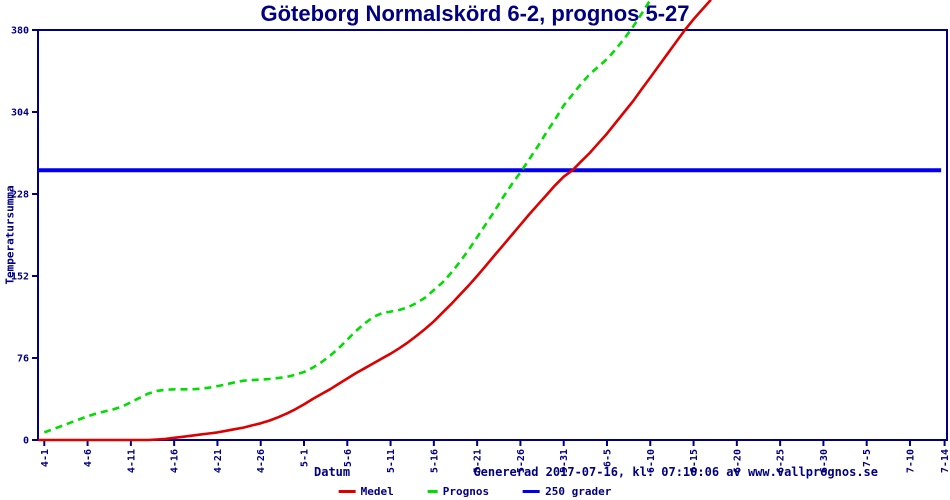 The image size is (950, 500). What do you see at coordinates (332, 472) in the screenshot?
I see `x-axis-label: Datum` at bounding box center [332, 472].